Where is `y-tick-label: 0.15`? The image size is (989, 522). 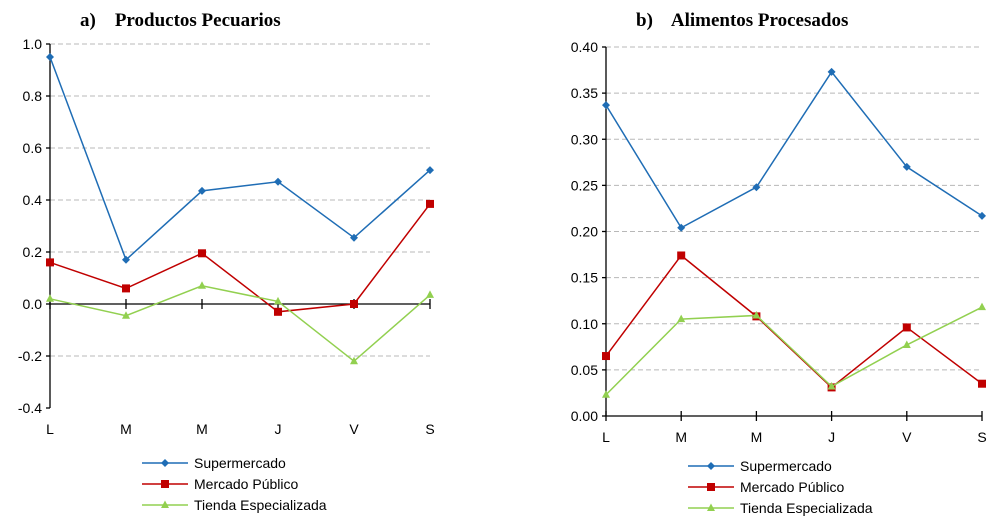 y-tick-label: 0.15 is located at coordinates (584, 278).